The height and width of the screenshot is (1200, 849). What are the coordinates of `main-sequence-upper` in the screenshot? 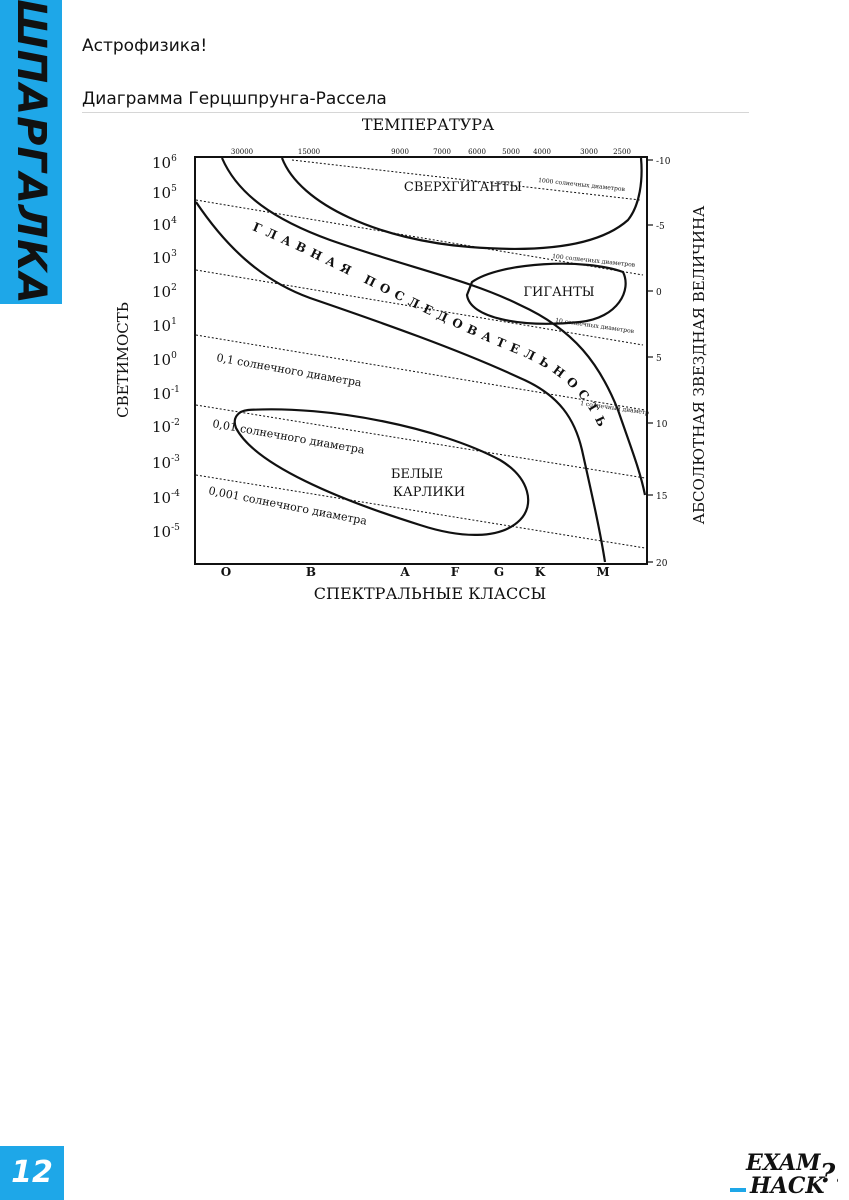 It's located at (433, 326).